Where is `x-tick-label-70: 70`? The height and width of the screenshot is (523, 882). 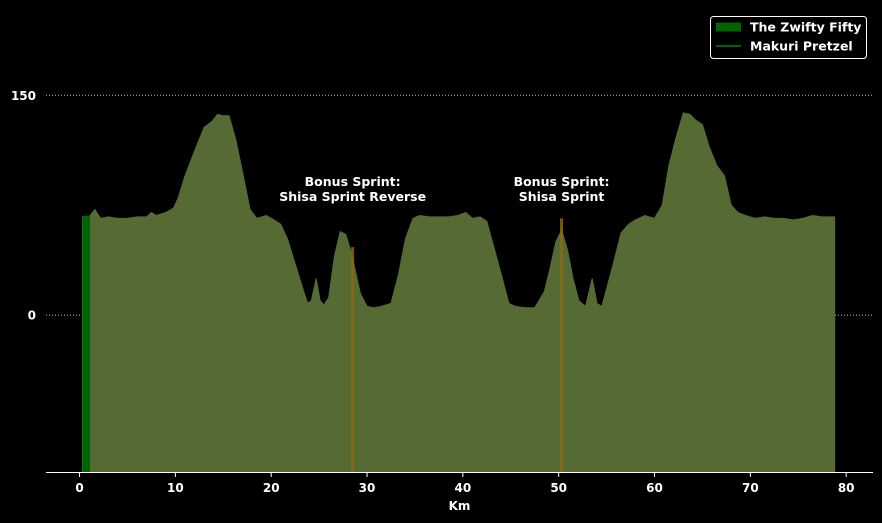
x-tick-label-70: 70 is located at coordinates (750, 488).